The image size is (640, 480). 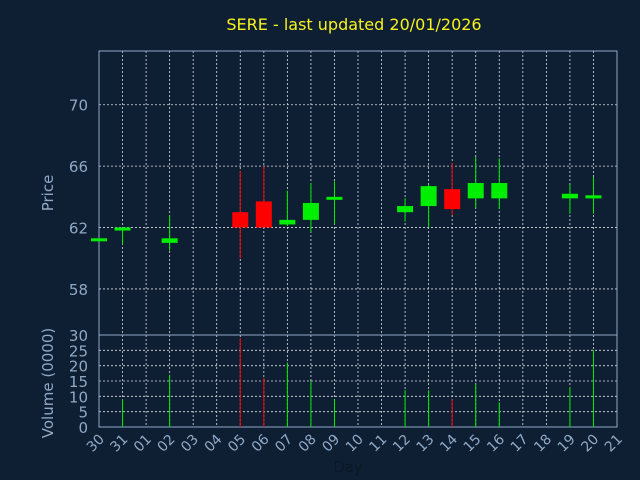 What do you see at coordinates (78, 229) in the screenshot?
I see `price-y-tick-label: 62` at bounding box center [78, 229].